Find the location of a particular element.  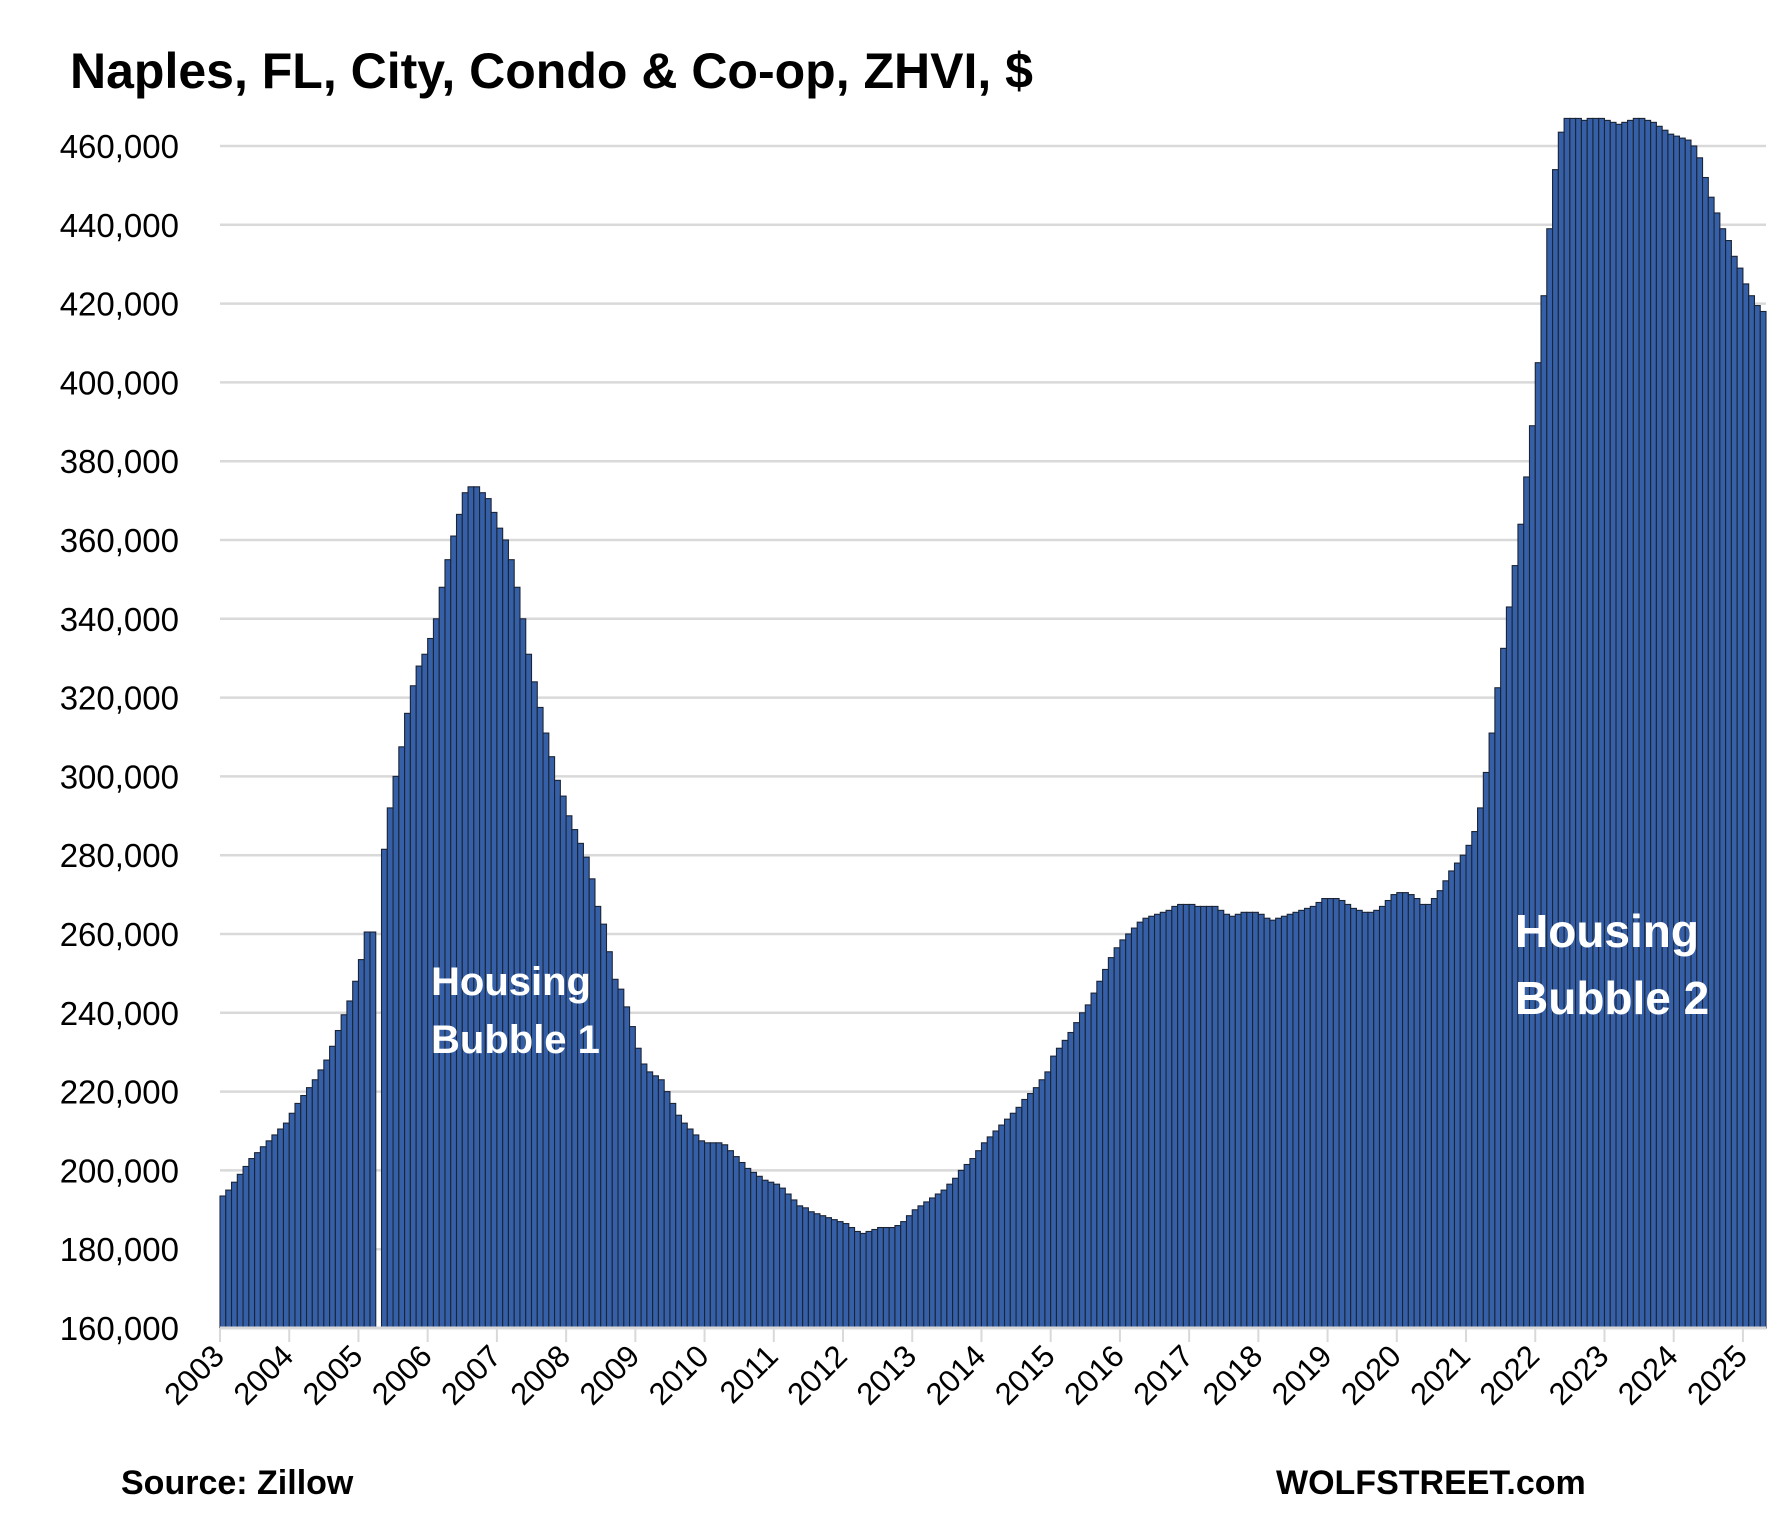

x-tick-label: 2022 is located at coordinates (1510, 1375).